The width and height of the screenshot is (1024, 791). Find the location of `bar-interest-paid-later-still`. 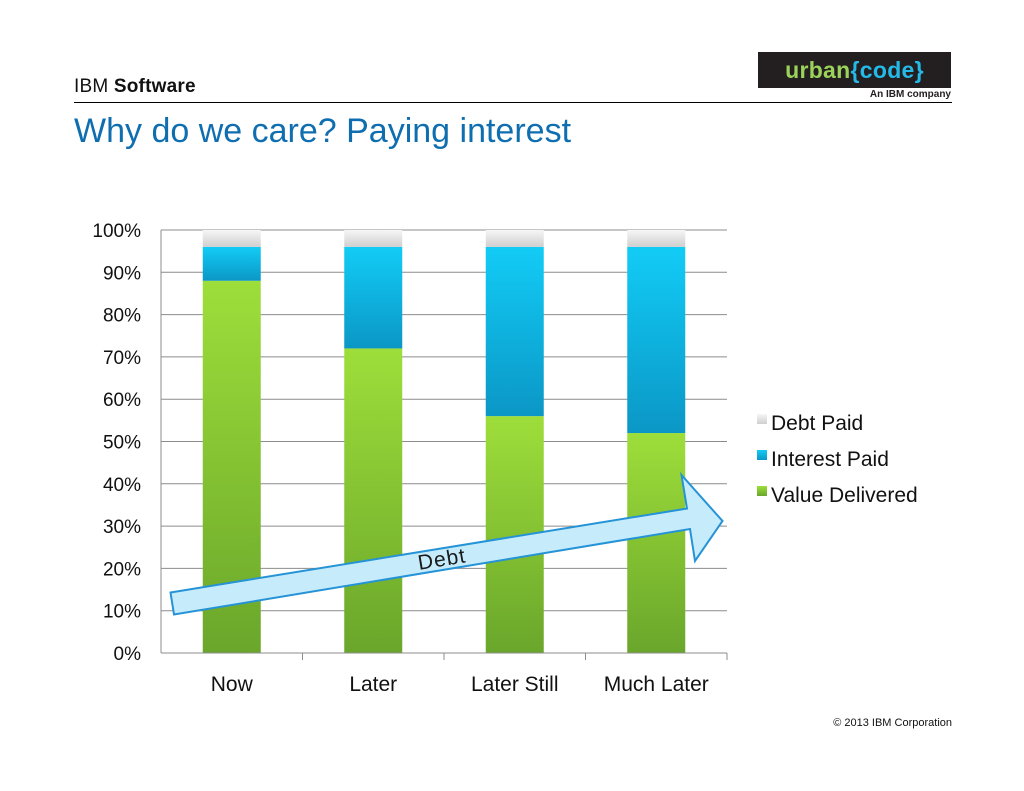

bar-interest-paid-later-still is located at coordinates (514, 331).